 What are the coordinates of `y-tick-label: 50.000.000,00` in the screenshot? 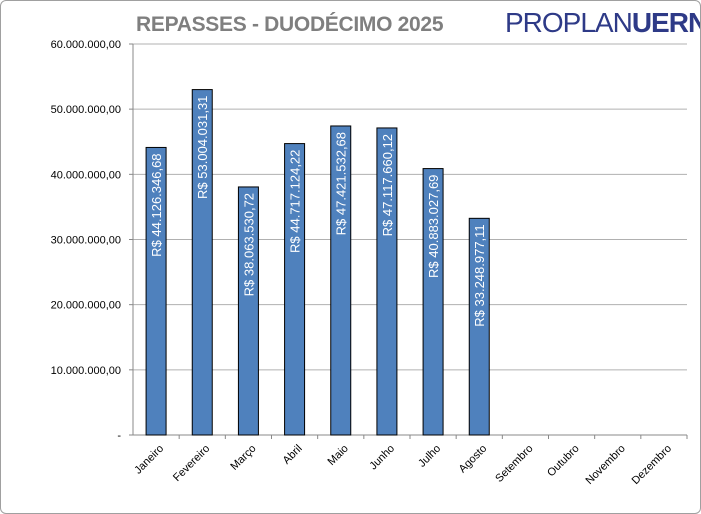 It's located at (86, 110).